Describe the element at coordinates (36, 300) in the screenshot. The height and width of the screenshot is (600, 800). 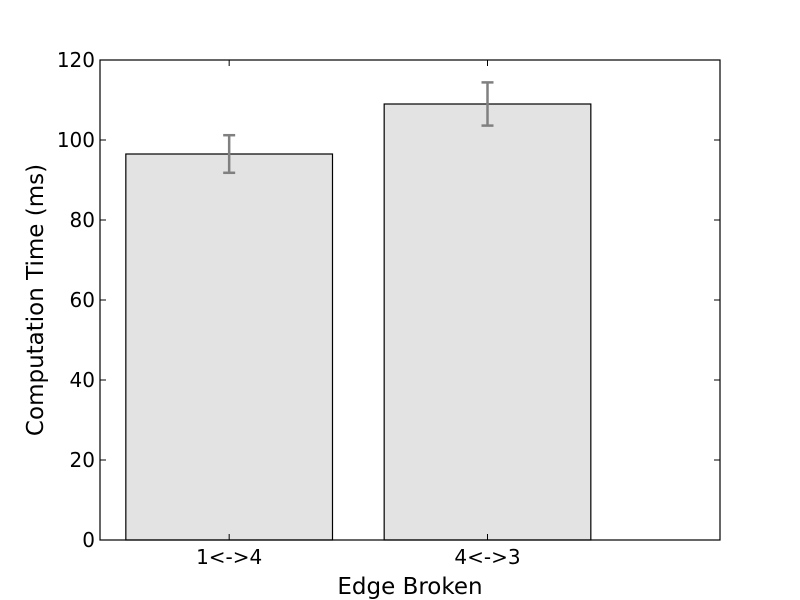
I see `y-axis-title: Computation Time (ms)` at that location.